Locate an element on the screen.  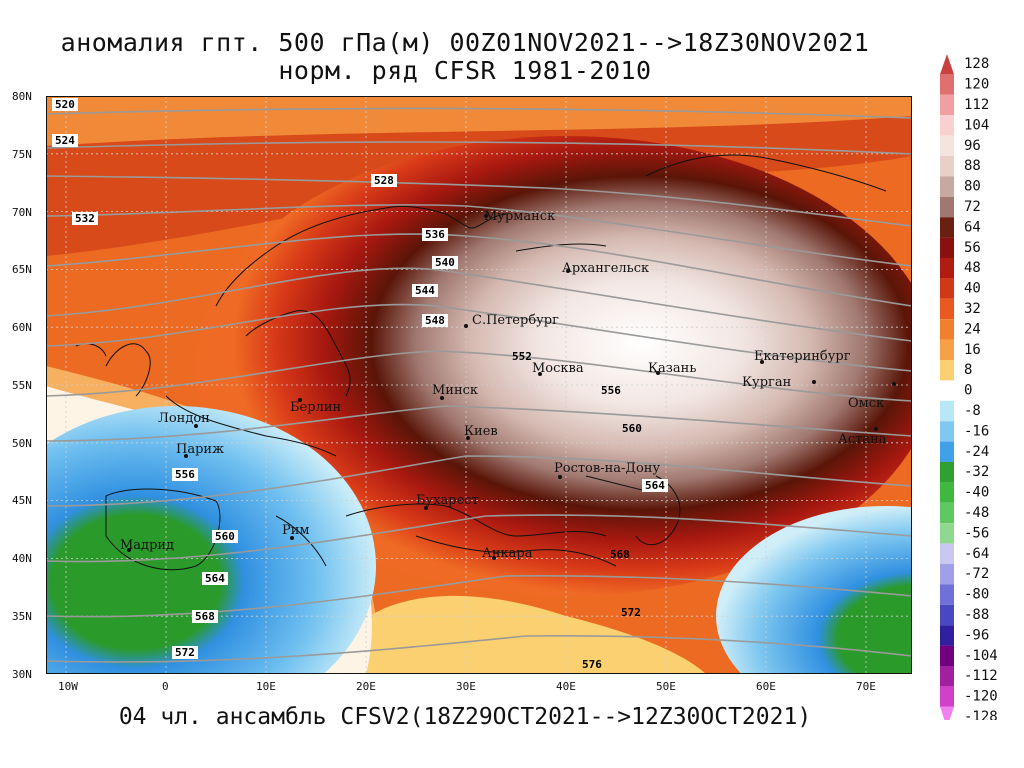
legend-label: -104 is located at coordinates (981, 656).